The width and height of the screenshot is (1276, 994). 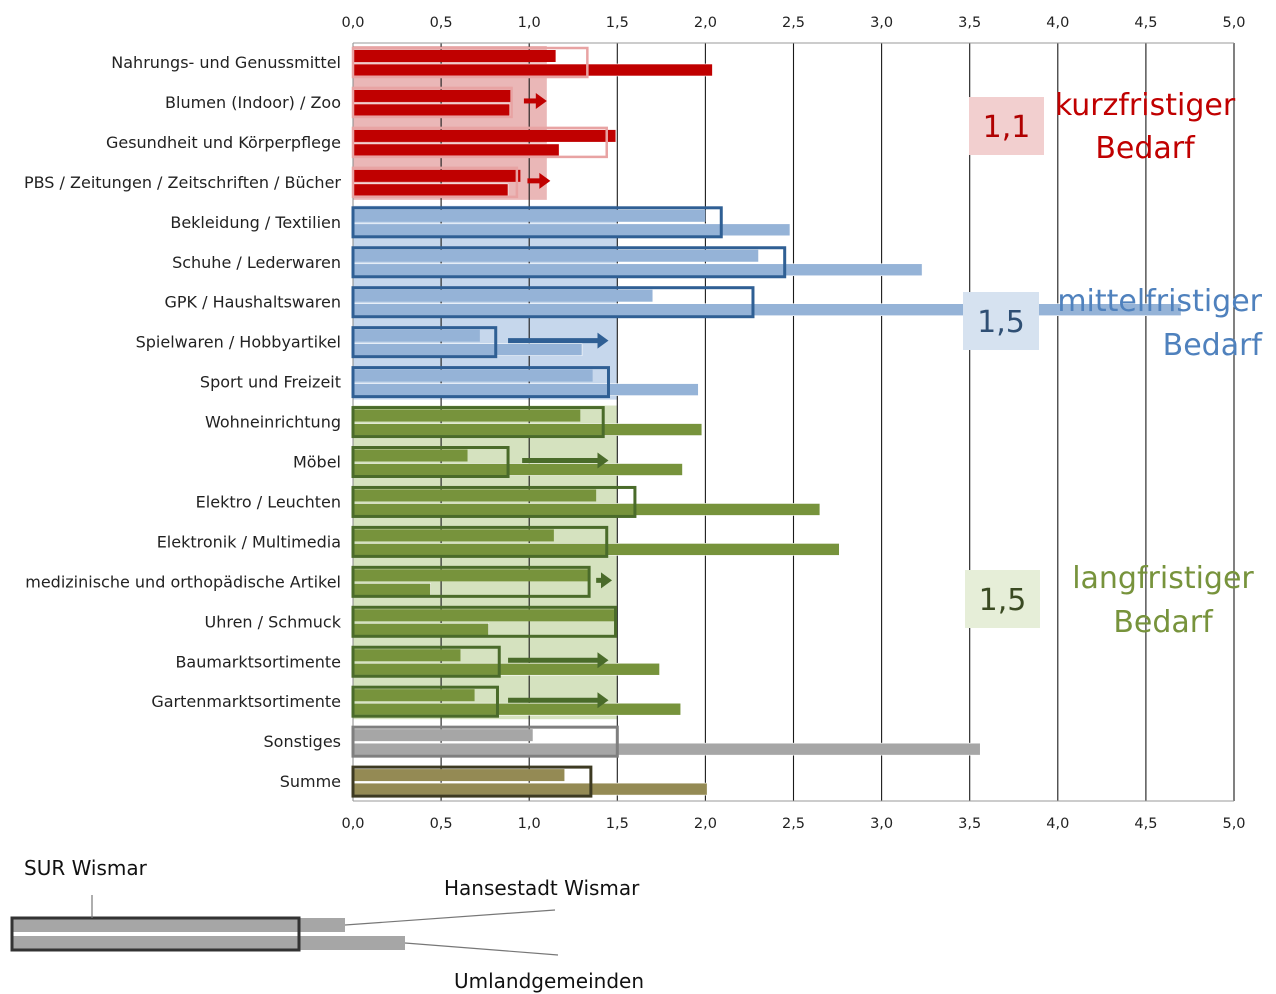 I want to click on x-tick-label-bottom: 4,0, so click(x=1057, y=824).